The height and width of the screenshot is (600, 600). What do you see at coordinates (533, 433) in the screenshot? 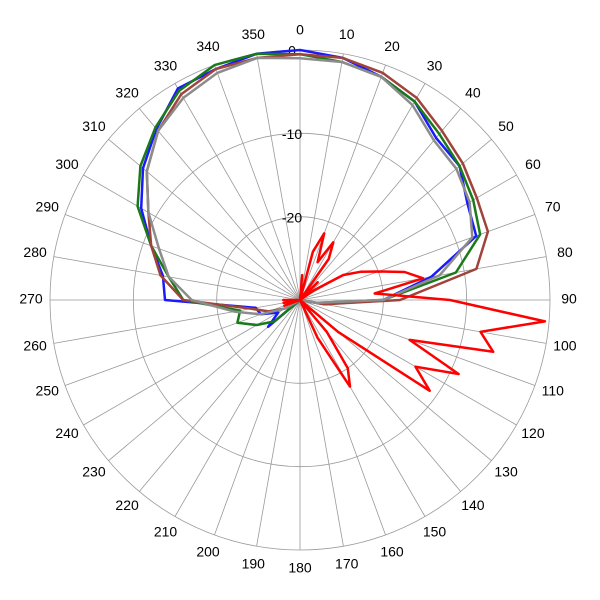
I see `angle-tick-label: 120` at bounding box center [533, 433].